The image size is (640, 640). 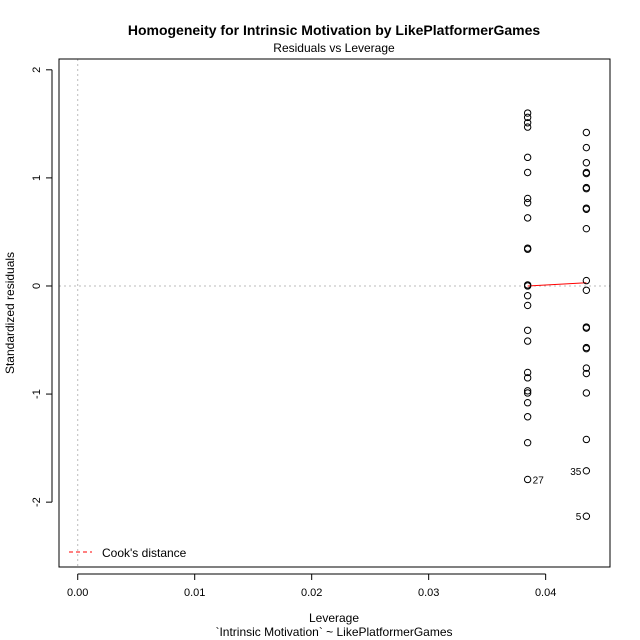 What do you see at coordinates (37, 70) in the screenshot?
I see `y-tick-label: 2` at bounding box center [37, 70].